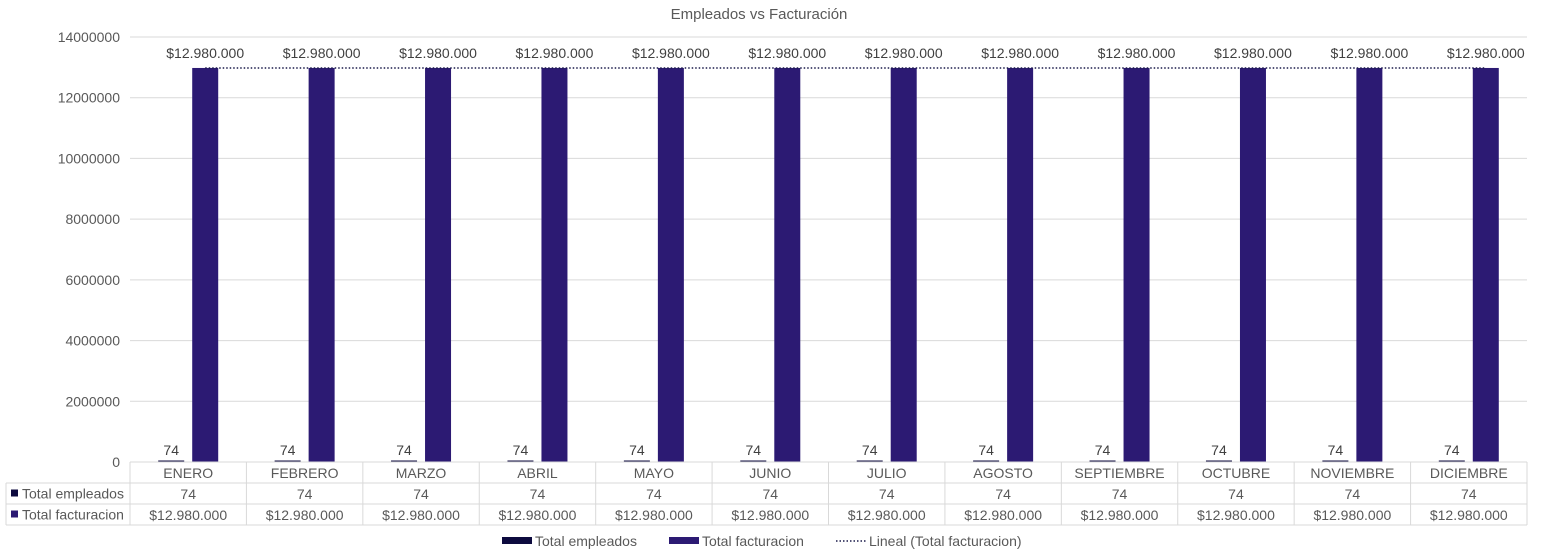  I want to click on y-tick-label: 2000000, so click(92, 401).